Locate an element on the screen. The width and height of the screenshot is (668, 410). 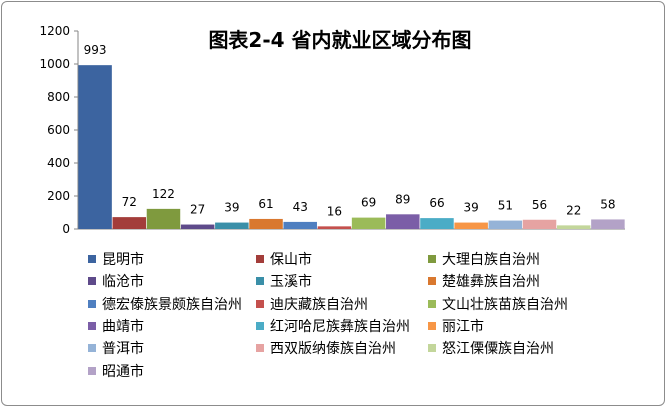
legend-item: 曲靖市 is located at coordinates (116, 326).